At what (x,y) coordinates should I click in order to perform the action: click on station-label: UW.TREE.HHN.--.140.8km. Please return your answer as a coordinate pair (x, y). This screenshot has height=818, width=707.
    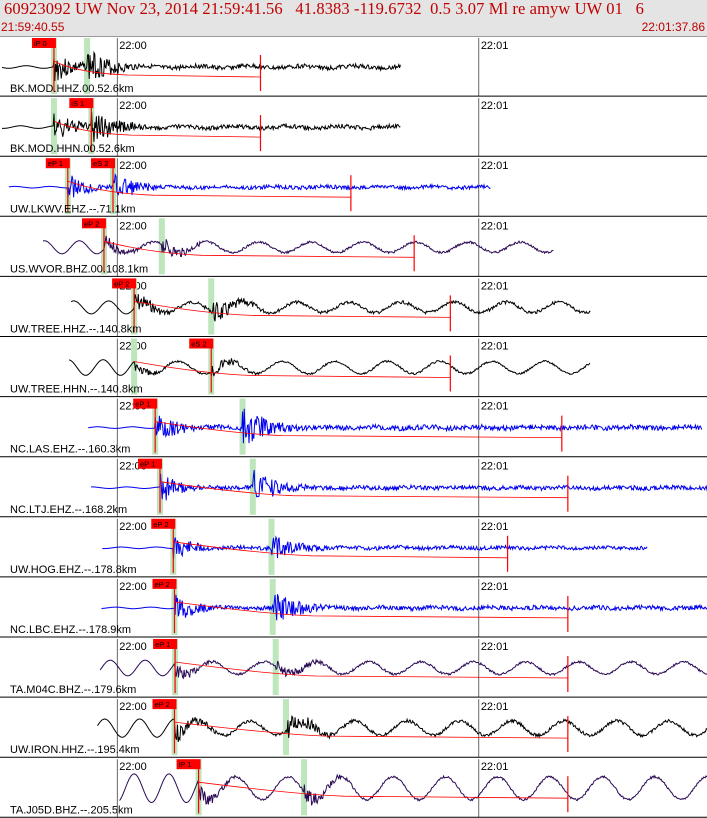
    Looking at the image, I should click on (76, 390).